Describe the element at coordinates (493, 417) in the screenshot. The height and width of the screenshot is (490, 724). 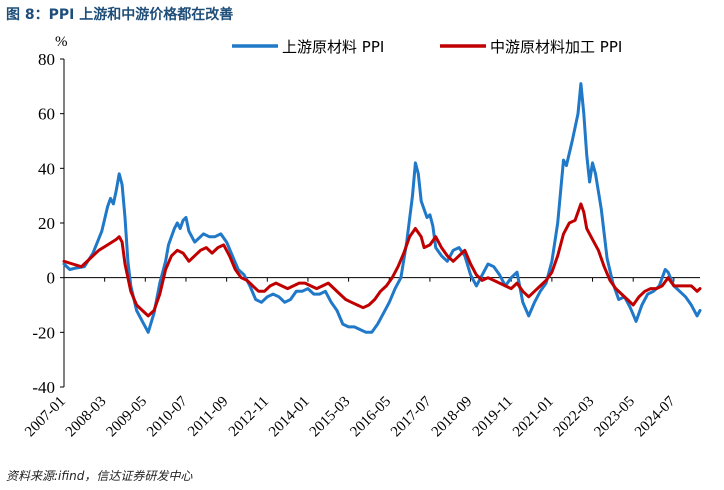
I see `x-tick-label: 2019-11` at that location.